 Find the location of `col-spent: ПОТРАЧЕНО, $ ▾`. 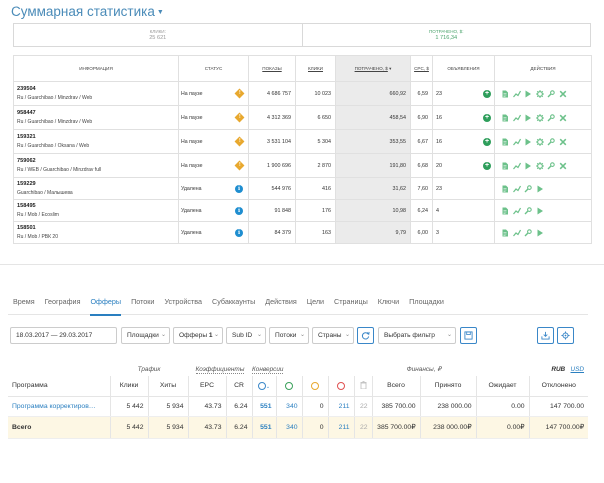

col-spent: ПОТРАЧЕНО, $ ▾ is located at coordinates (373, 68).